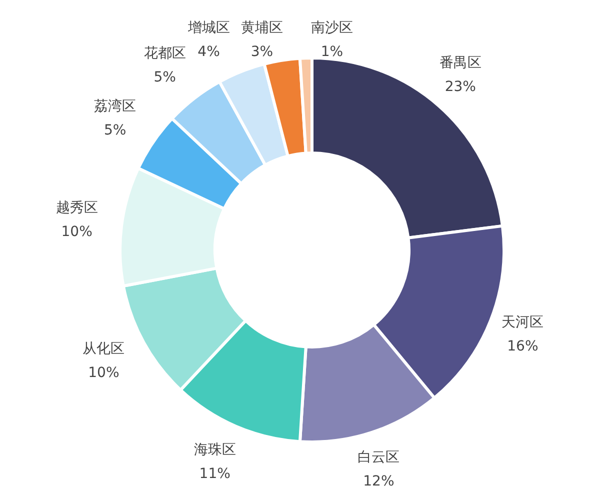 The height and width of the screenshot is (493, 612). What do you see at coordinates (115, 106) in the screenshot?
I see `slice-label: 荔湾区` at bounding box center [115, 106].